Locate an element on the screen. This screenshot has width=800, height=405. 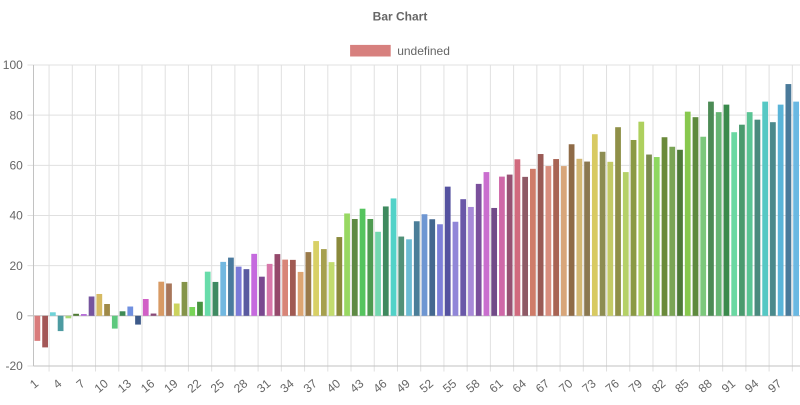
svg-text: Bar Chart is located at coordinates (400, 17).